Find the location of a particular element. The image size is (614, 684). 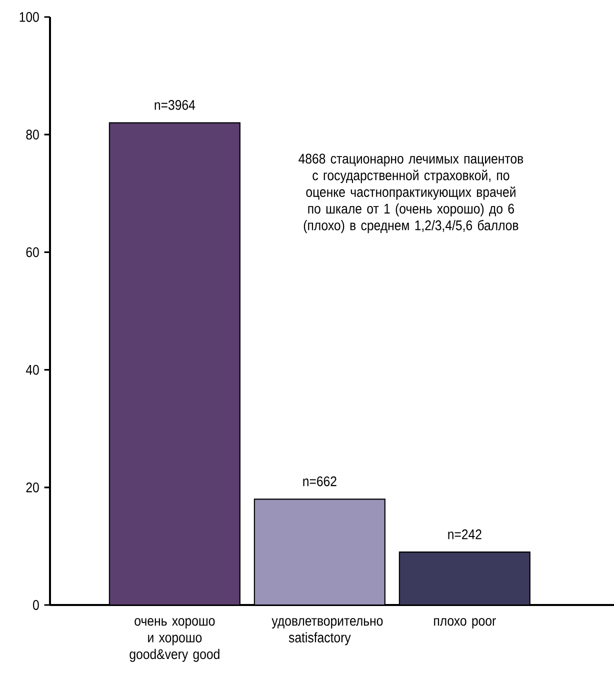

x-tick-label: очень хорошо и хорошо good&very good is located at coordinates (175, 640).